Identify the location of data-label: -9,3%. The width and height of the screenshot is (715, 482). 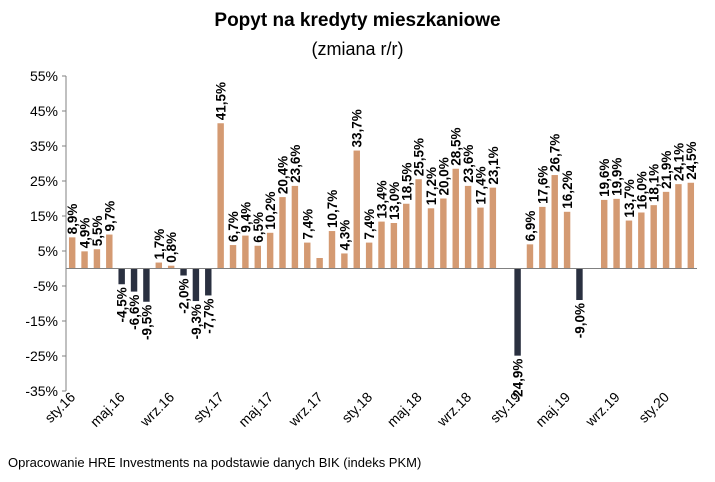
(196, 321).